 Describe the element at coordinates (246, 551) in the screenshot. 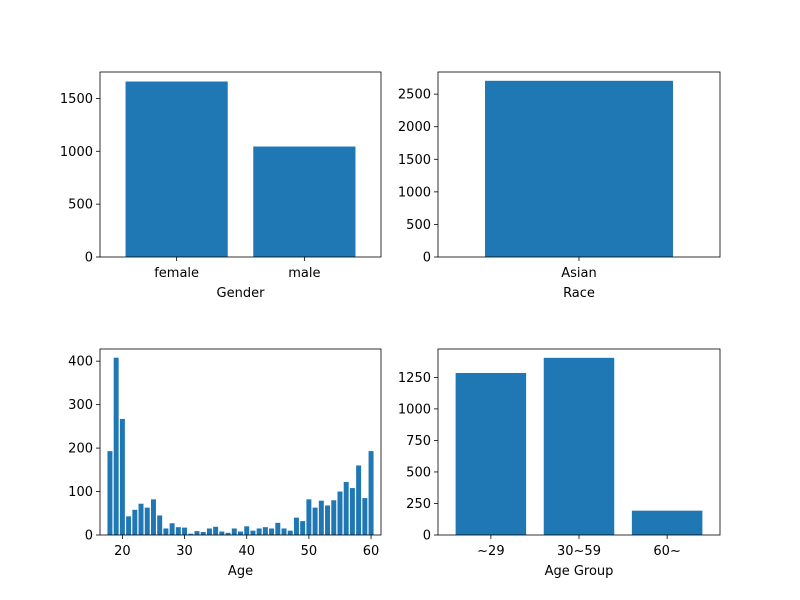

I see `panel-3-xtick-label: 40` at that location.